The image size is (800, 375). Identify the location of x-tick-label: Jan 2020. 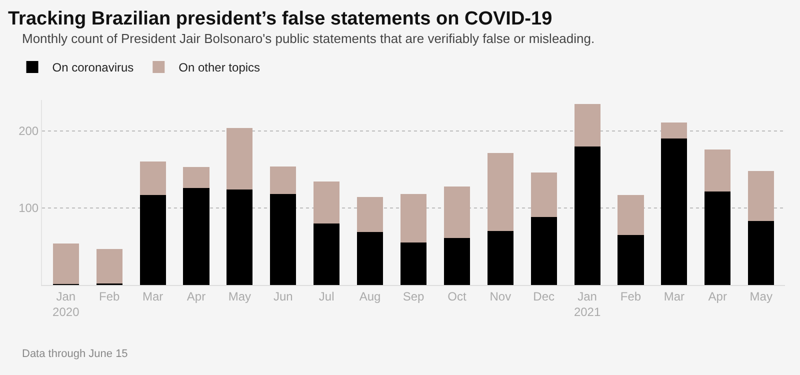
(66, 304).